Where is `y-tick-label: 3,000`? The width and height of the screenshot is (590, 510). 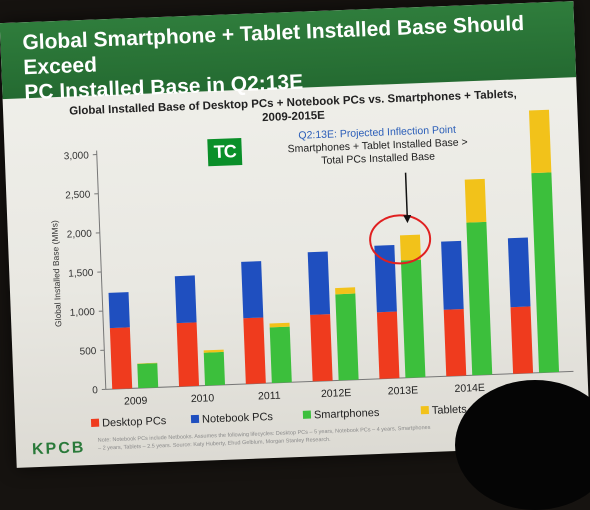 y-tick-label: 3,000 is located at coordinates (77, 156).